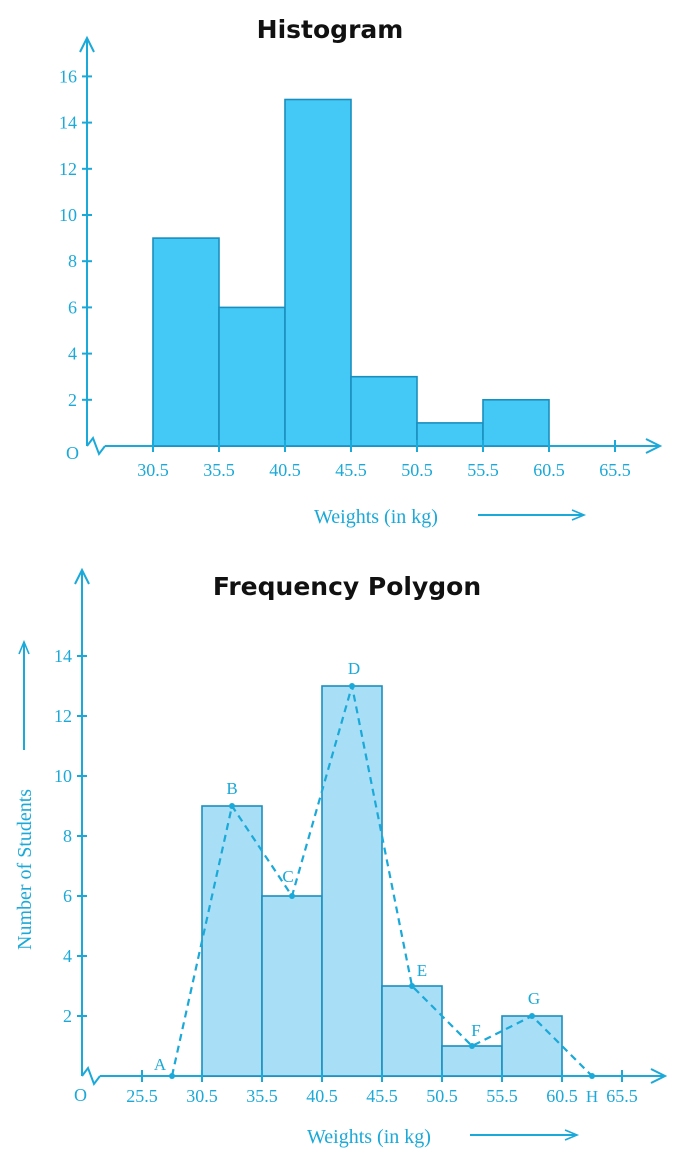  I want to click on polygon-y-tick-label: 2, so click(67, 1016).